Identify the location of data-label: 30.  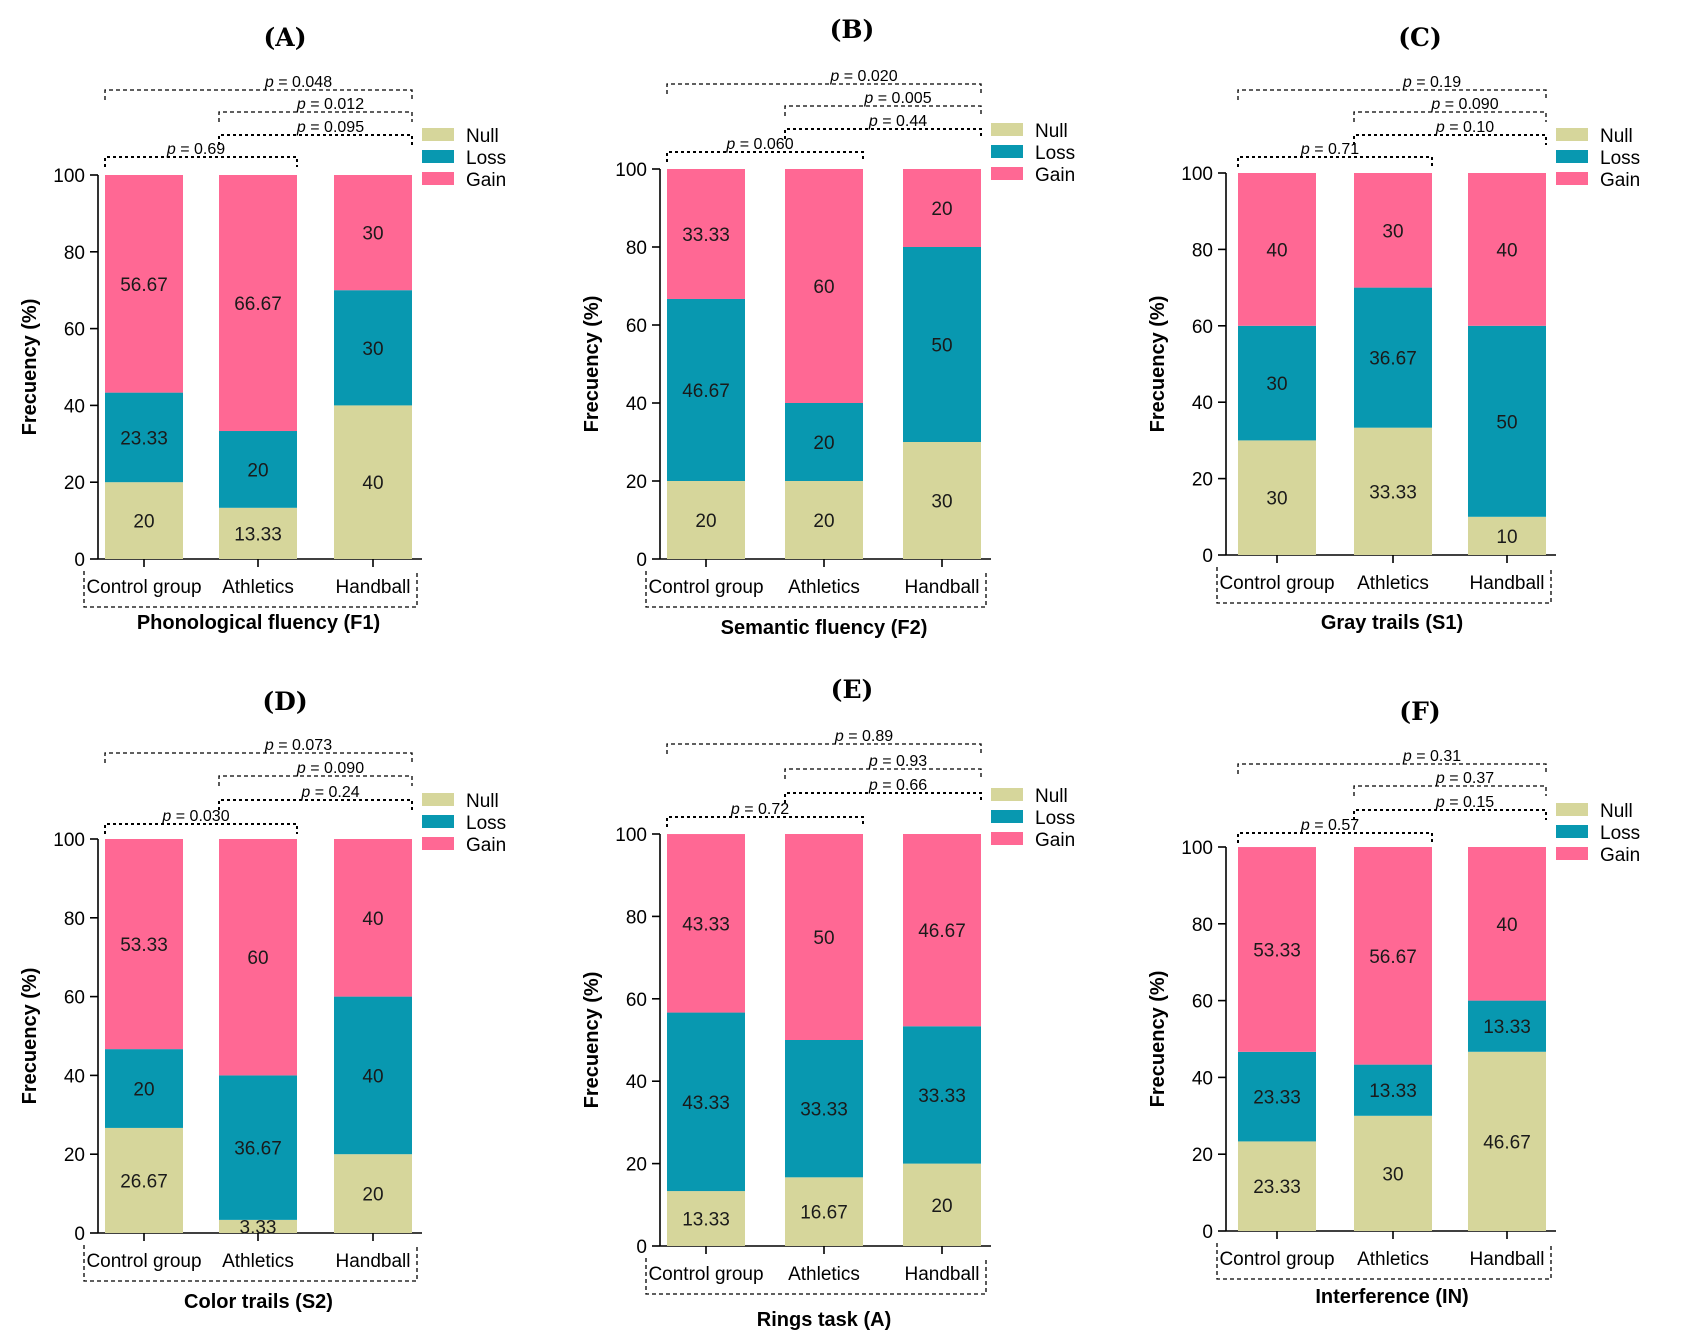
(1276, 499).